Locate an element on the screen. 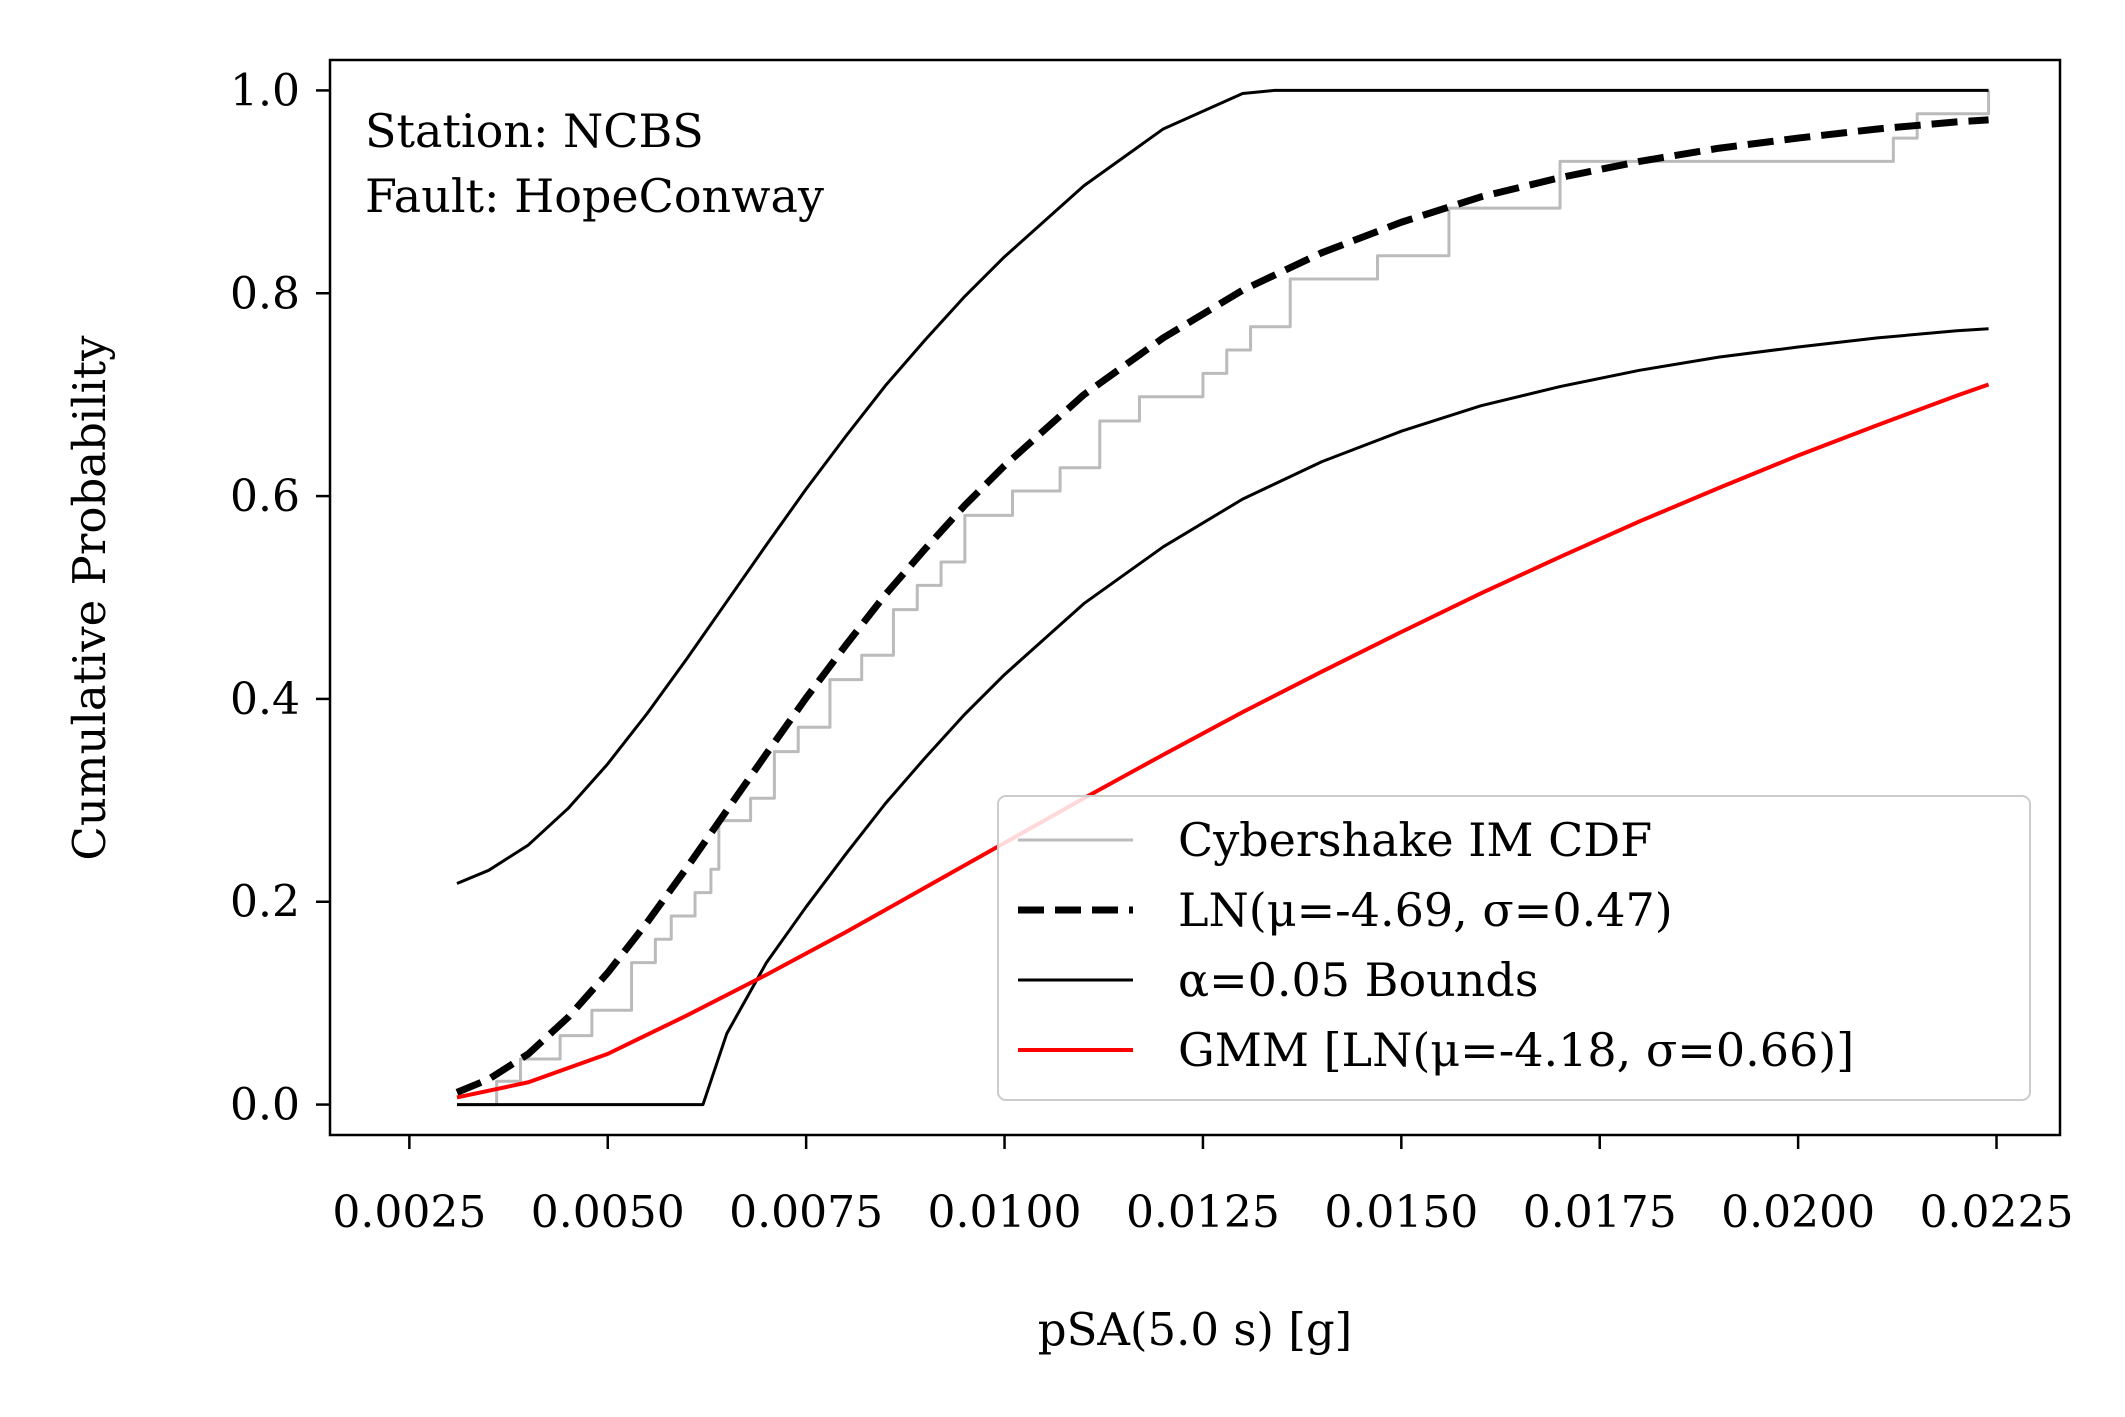 The height and width of the screenshot is (1417, 2125). legend-label-fit: LN(μ=-4.69, σ=0.47) is located at coordinates (1425, 910).